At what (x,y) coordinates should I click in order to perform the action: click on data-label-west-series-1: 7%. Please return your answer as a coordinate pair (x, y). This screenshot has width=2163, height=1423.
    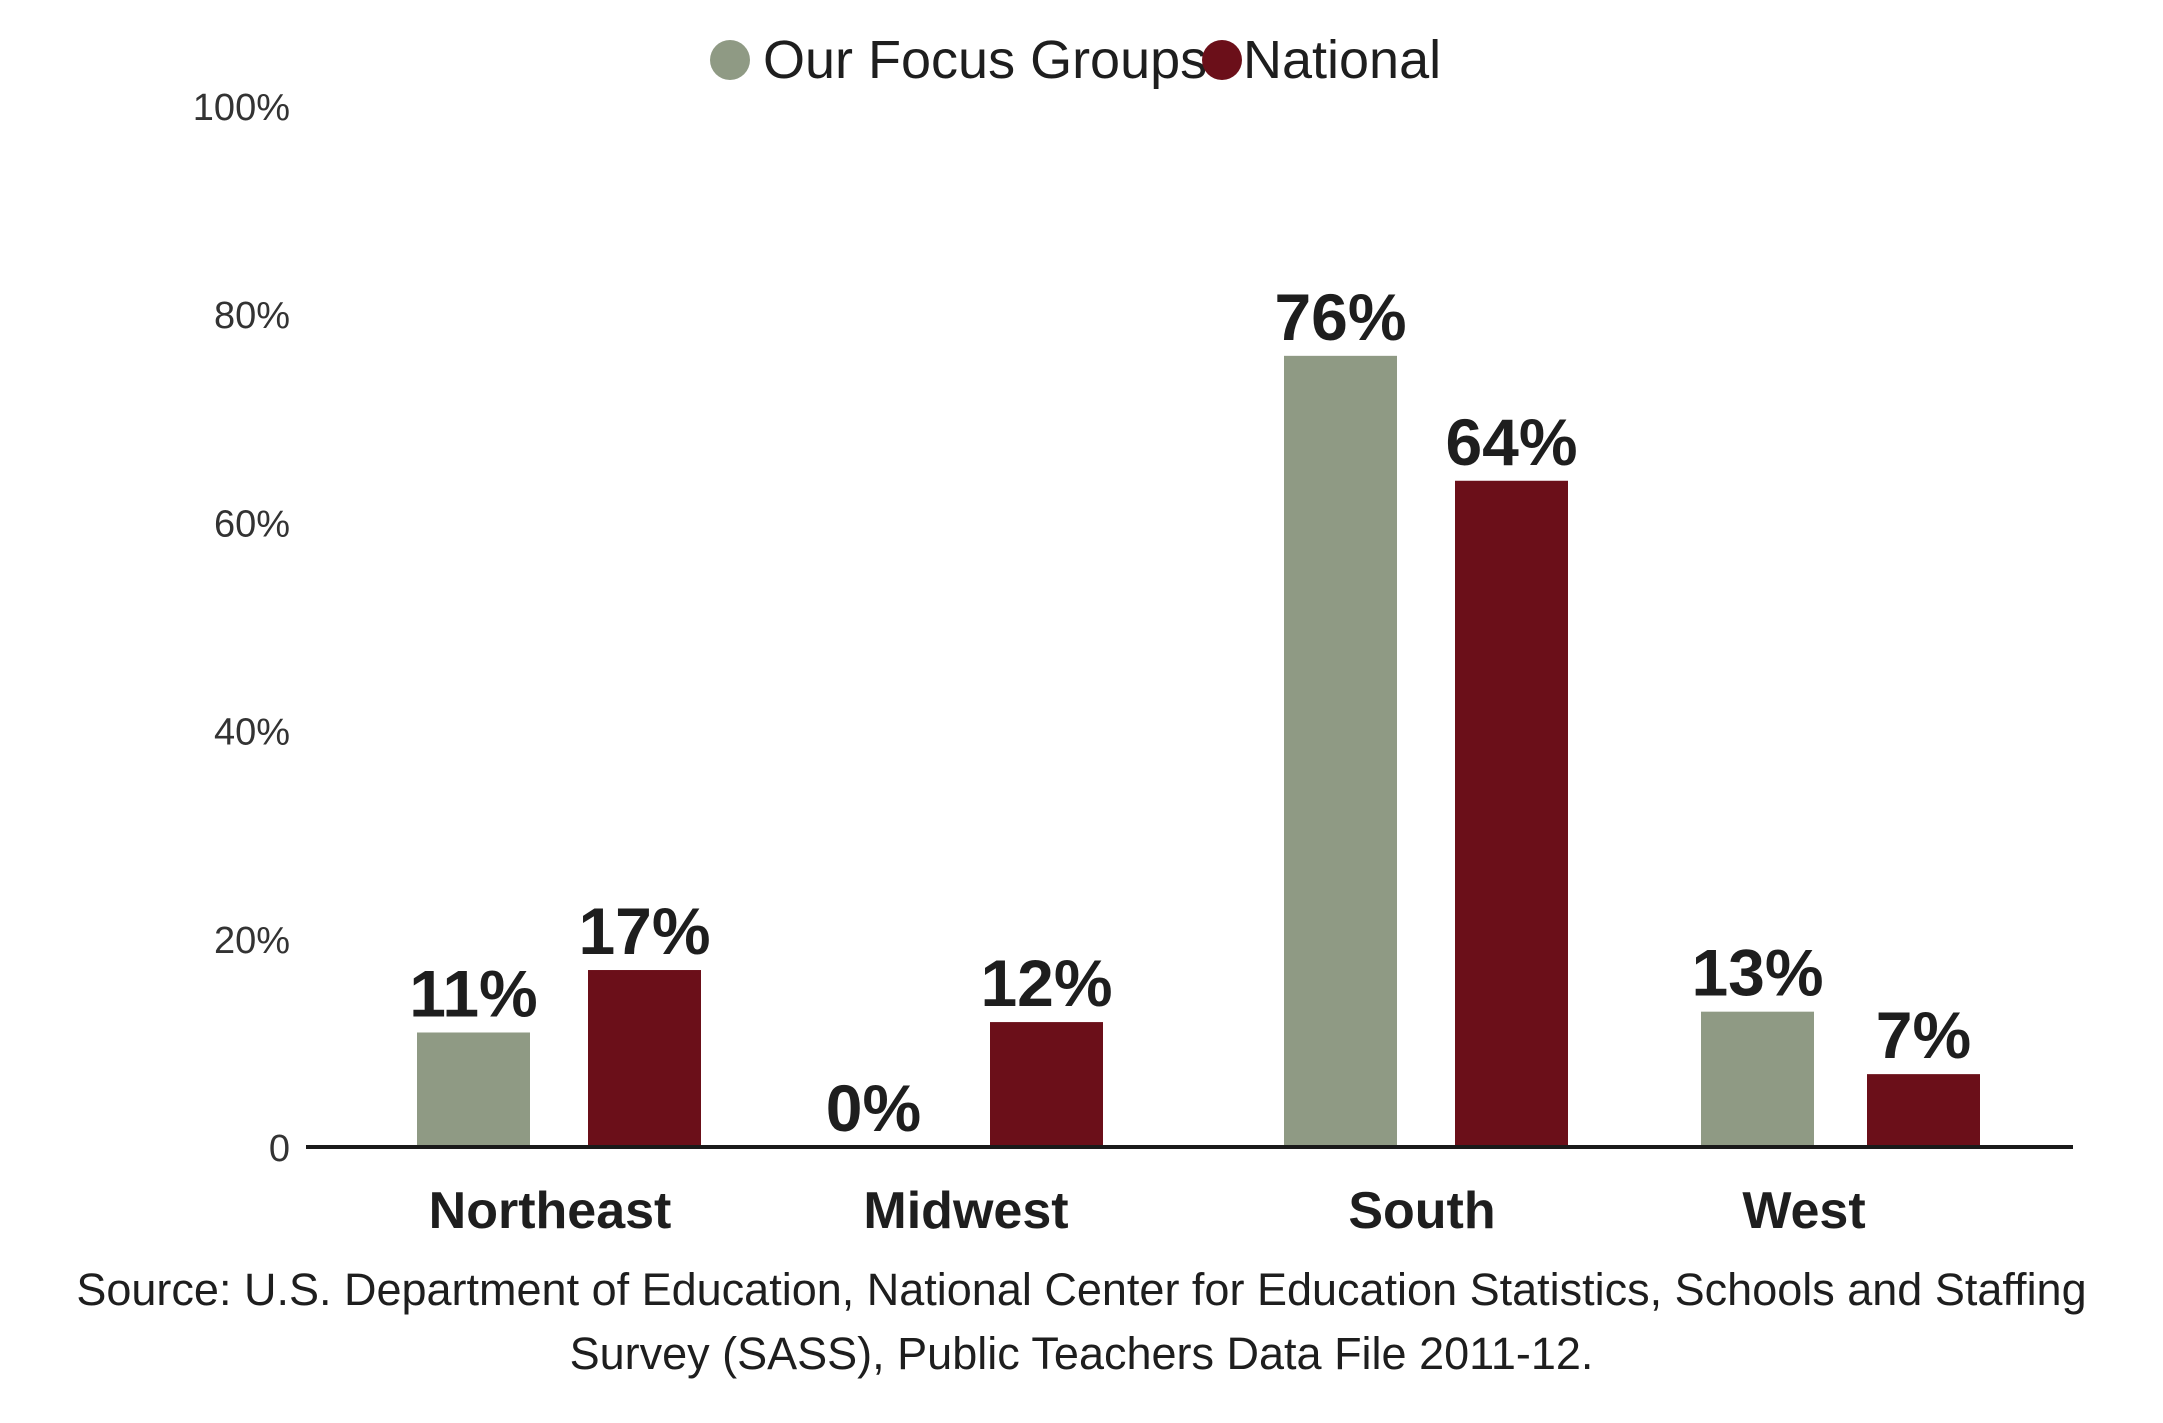
    Looking at the image, I should click on (1923, 1035).